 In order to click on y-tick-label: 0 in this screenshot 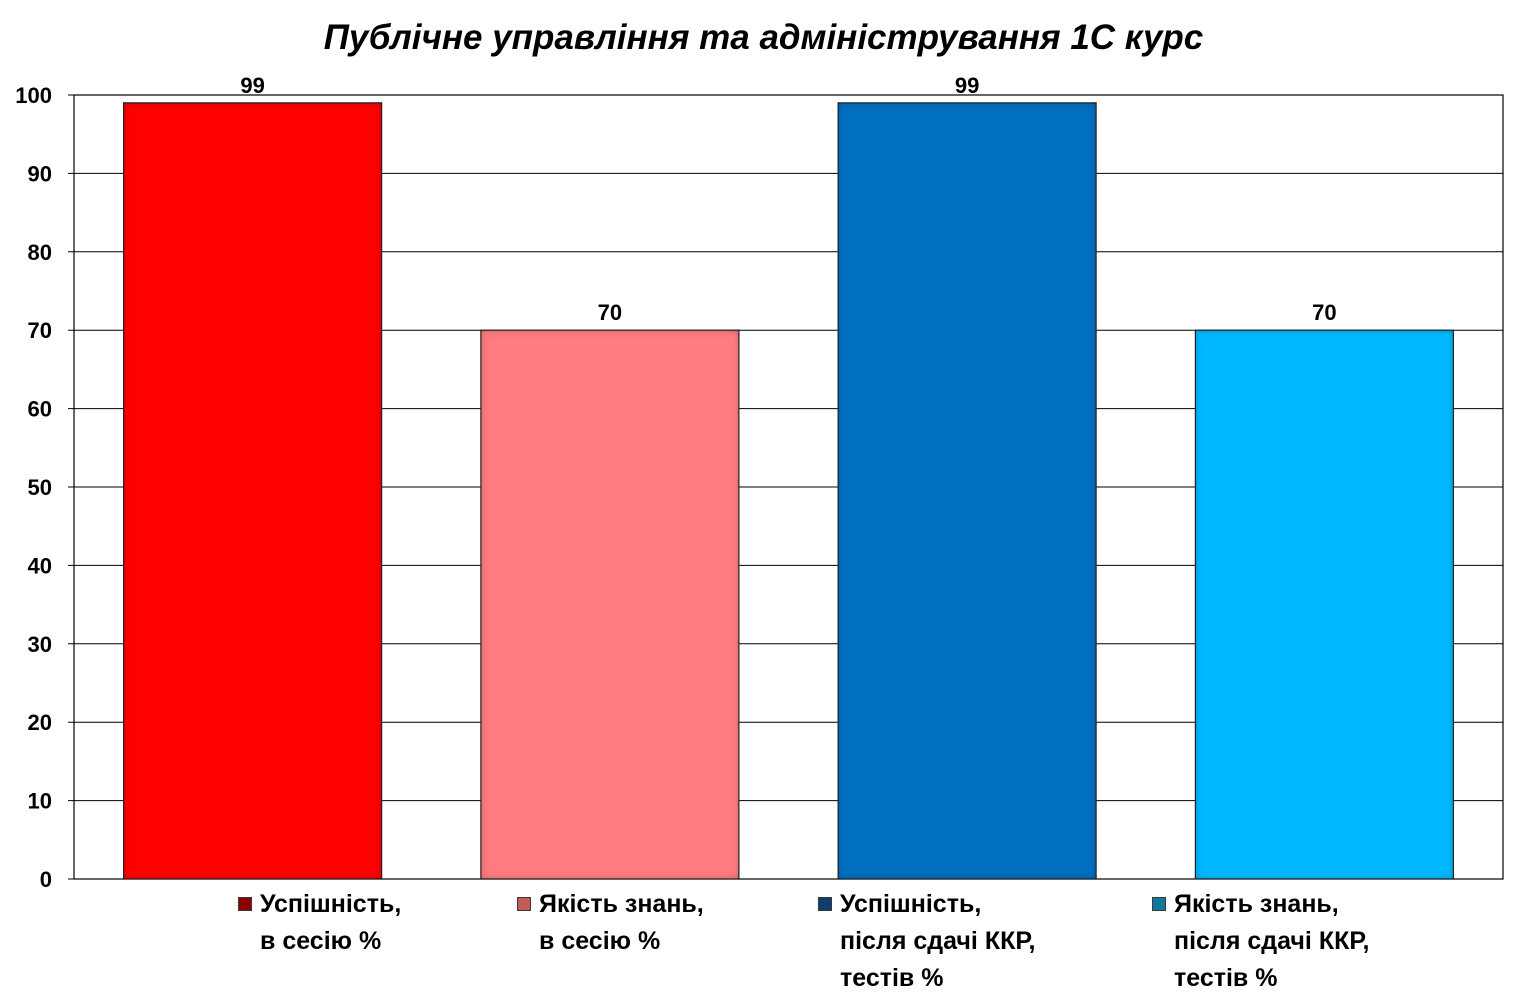, I will do `click(46, 879)`.